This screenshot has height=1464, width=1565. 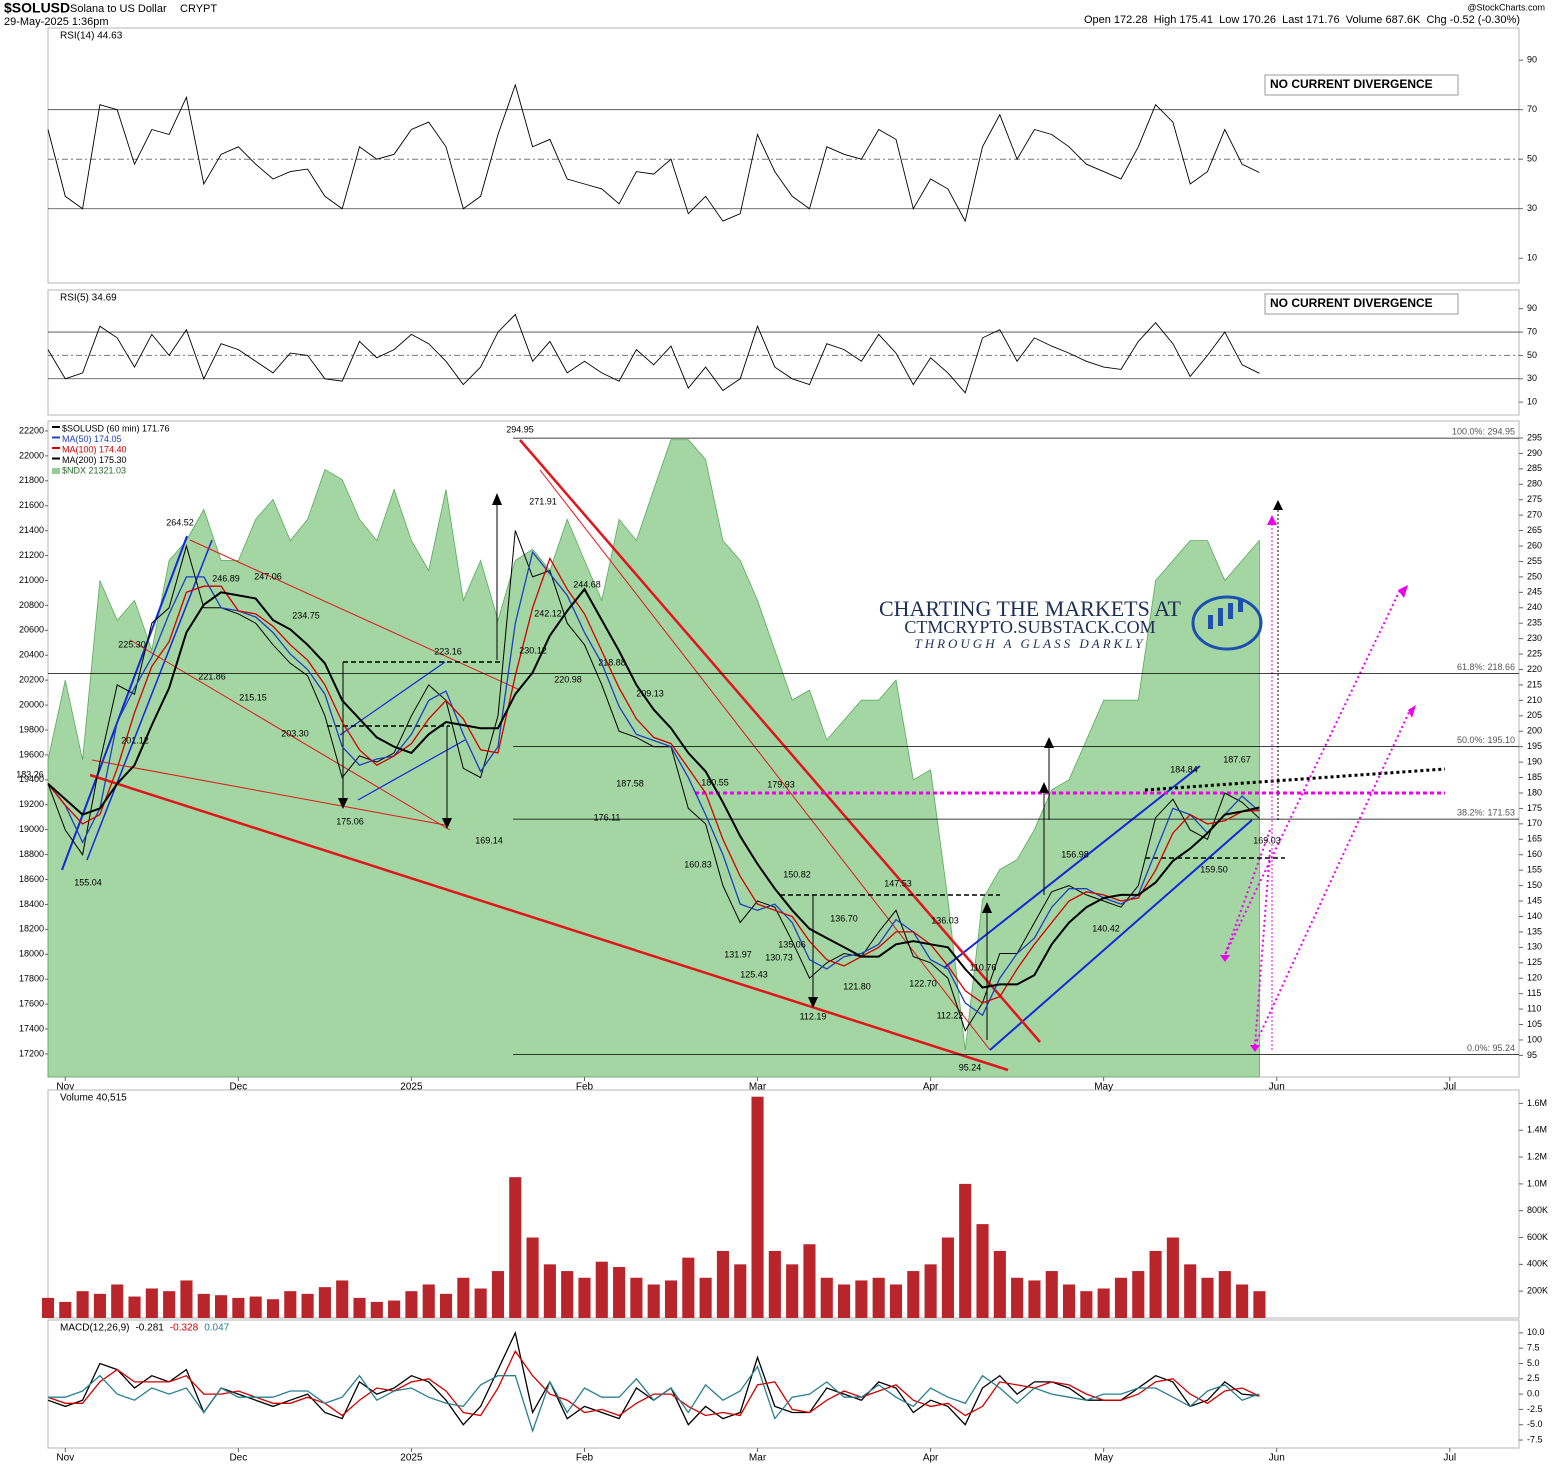 What do you see at coordinates (31, 854) in the screenshot?
I see `y2-tick-label: 18800` at bounding box center [31, 854].